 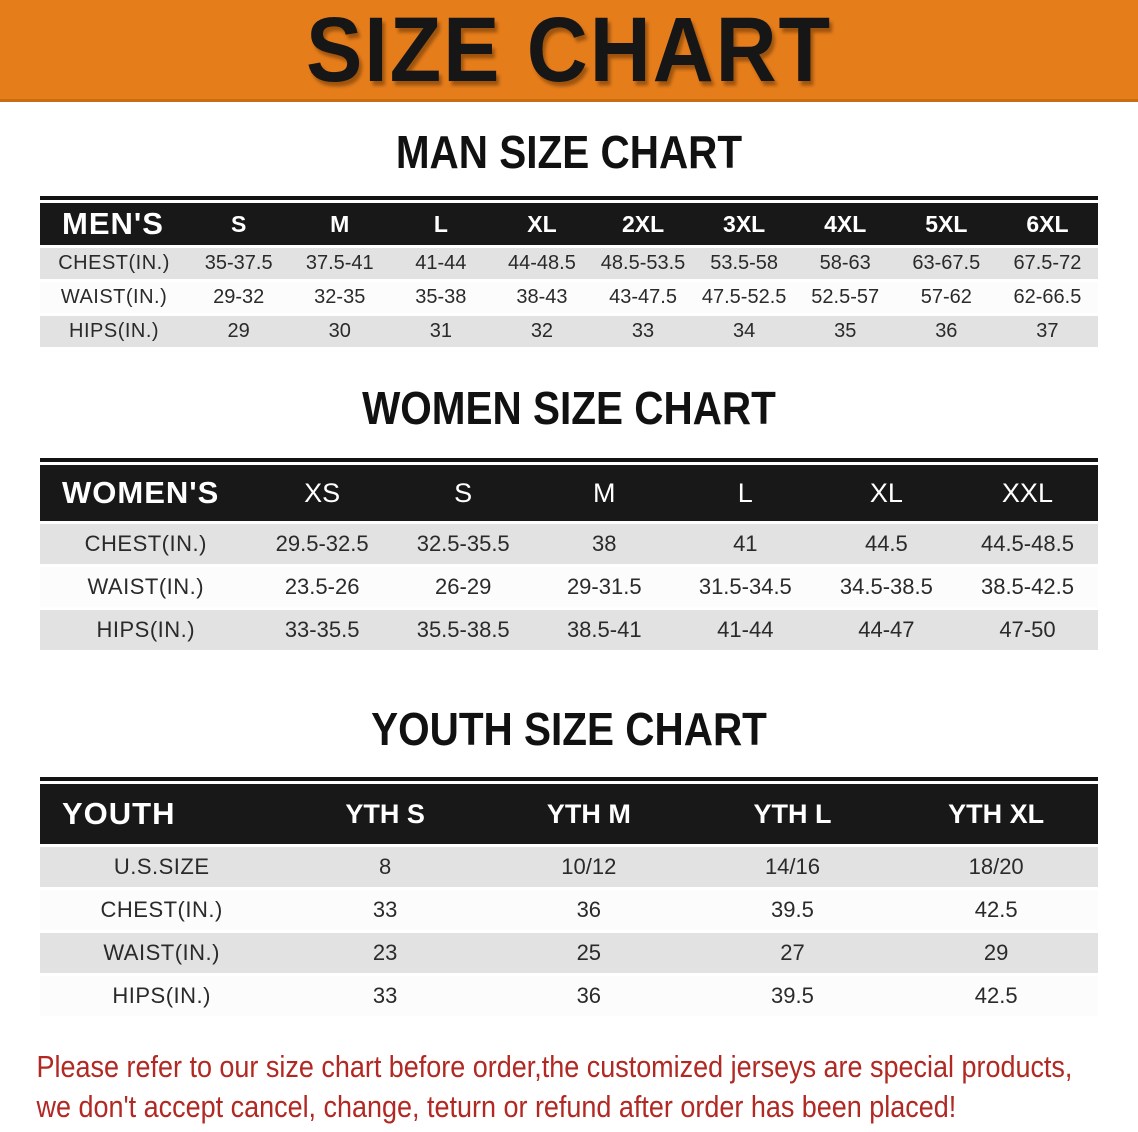 I want to click on youth-section-title: YOUTH SIZE CHART, so click(x=569, y=729).